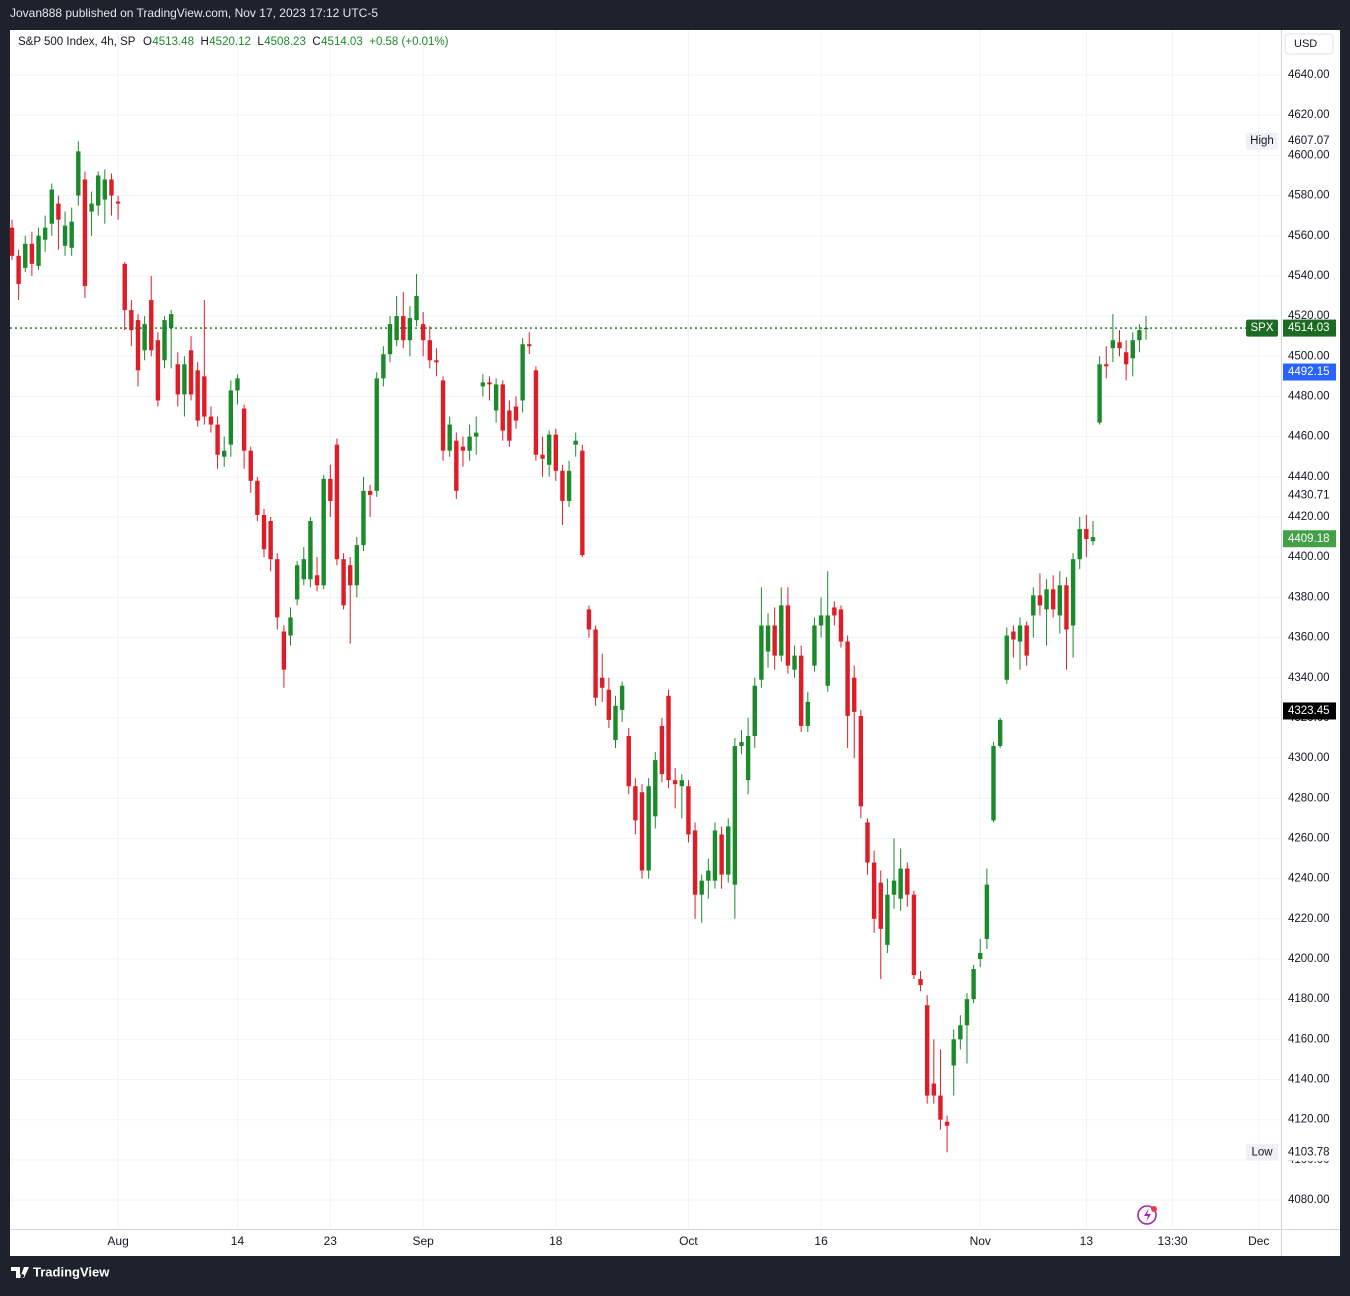 The height and width of the screenshot is (1296, 1350). Describe the element at coordinates (77, 42) in the screenshot. I see `legend-symbol: S&P 500 Index, 4h, SP` at that location.